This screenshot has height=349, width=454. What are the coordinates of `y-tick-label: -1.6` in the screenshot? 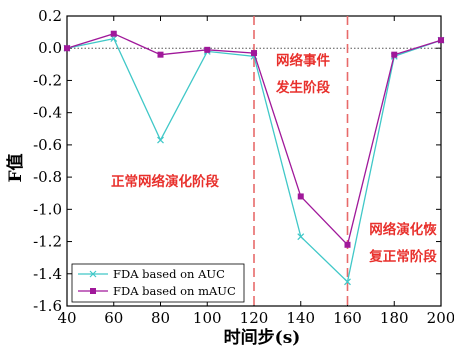 It's located at (47, 306).